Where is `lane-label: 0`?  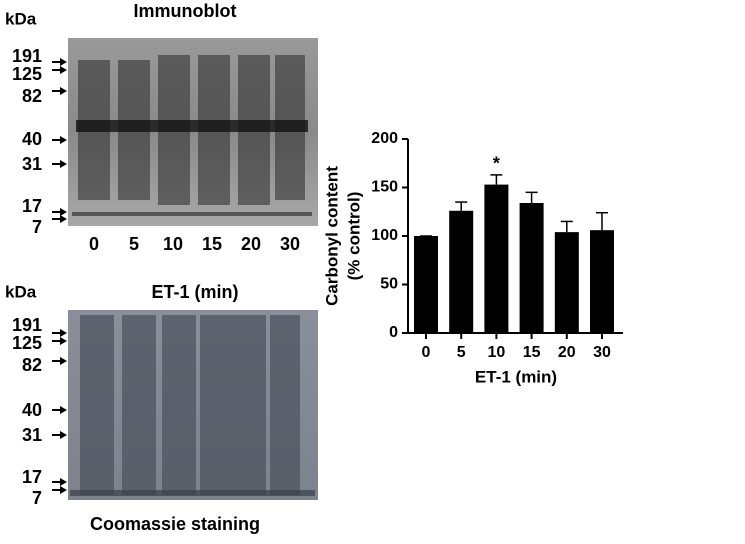
lane-label: 0 is located at coordinates (94, 244).